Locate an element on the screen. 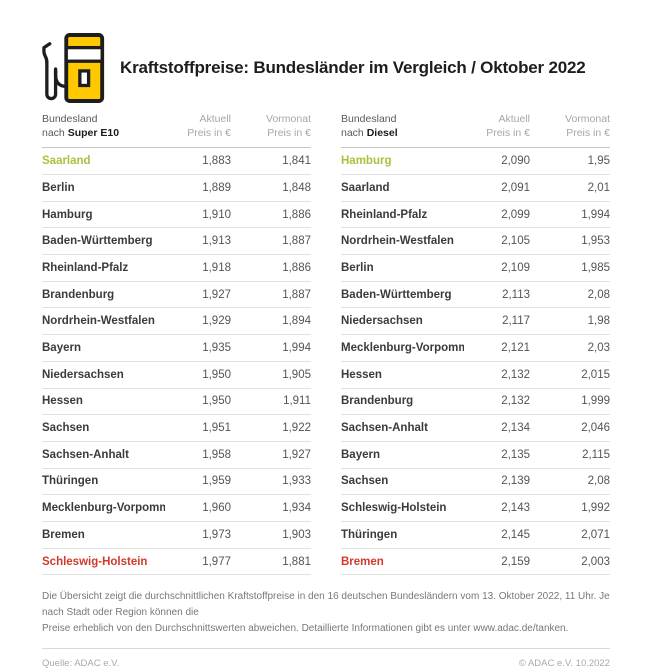  previous-header-line2: Preis in € is located at coordinates (588, 133).